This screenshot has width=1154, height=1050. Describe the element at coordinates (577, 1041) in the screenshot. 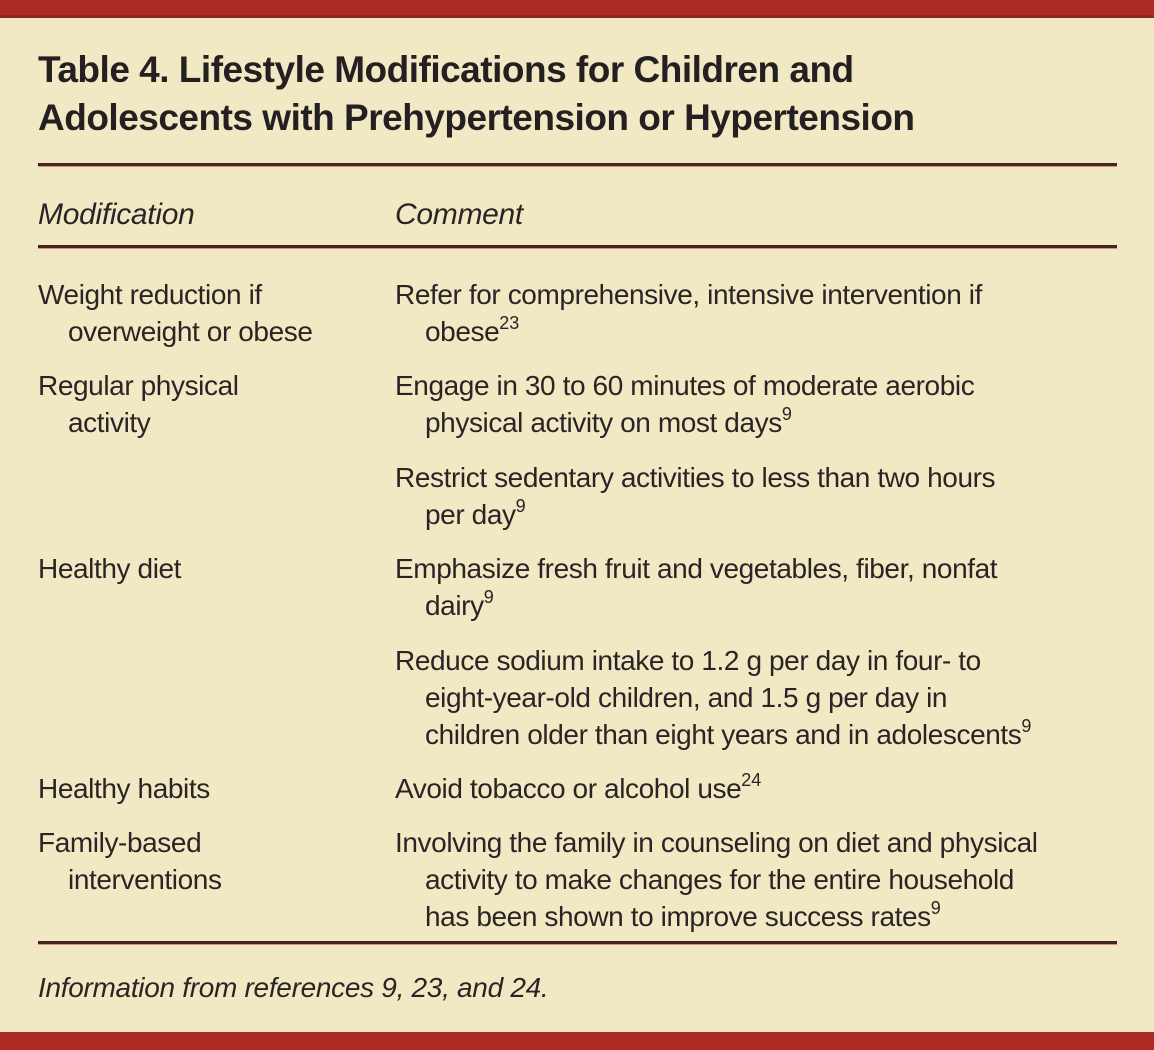

I see `bottom-accent-bar` at that location.